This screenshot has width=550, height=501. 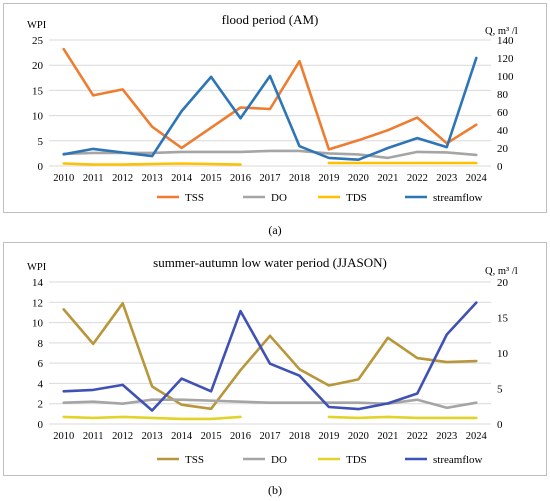 What do you see at coordinates (505, 41) in the screenshot?
I see `chart-a-y2tick-label: 140` at bounding box center [505, 41].